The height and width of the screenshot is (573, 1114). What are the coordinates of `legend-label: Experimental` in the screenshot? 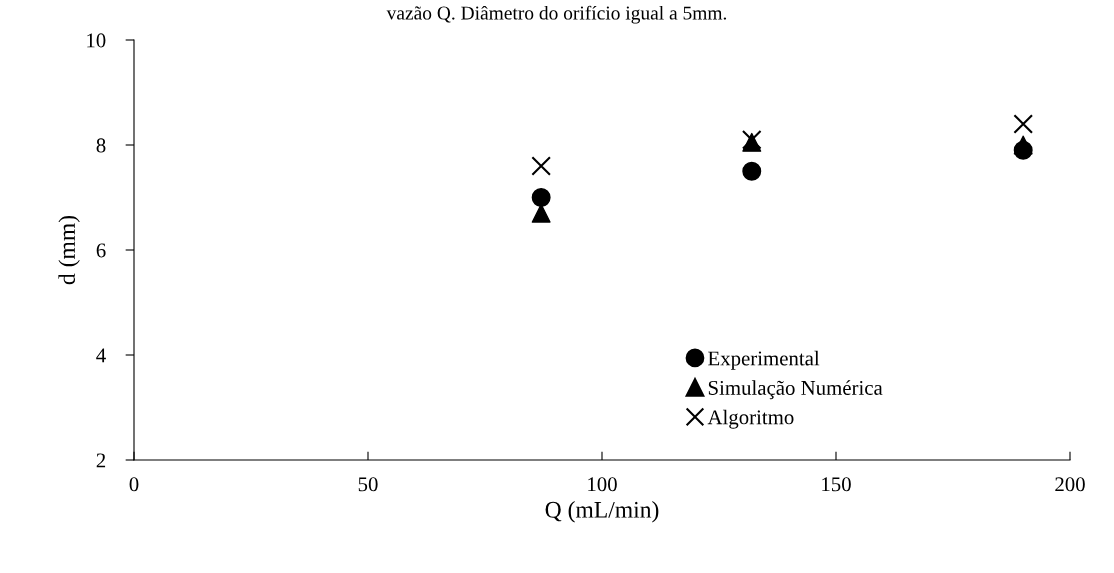 It's located at (764, 360).